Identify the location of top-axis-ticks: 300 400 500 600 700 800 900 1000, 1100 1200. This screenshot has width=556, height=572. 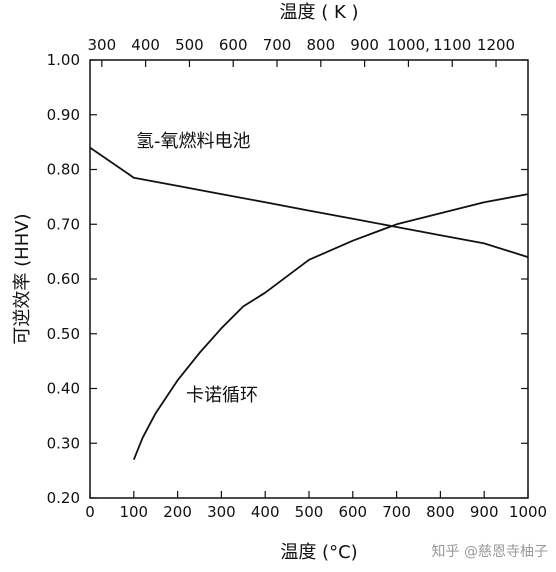
(301, 51).